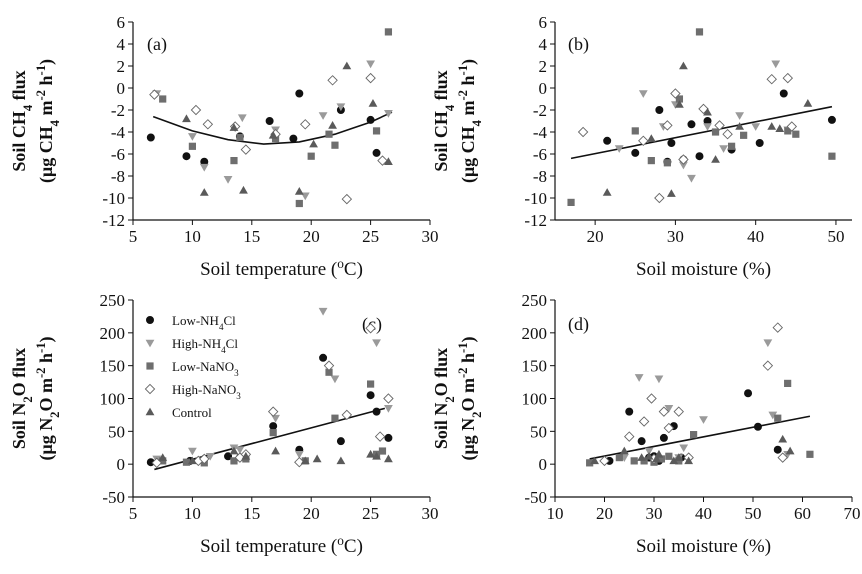 The width and height of the screenshot is (862, 574). Describe the element at coordinates (540, 110) in the screenshot. I see `y-tick-label: -2` at that location.